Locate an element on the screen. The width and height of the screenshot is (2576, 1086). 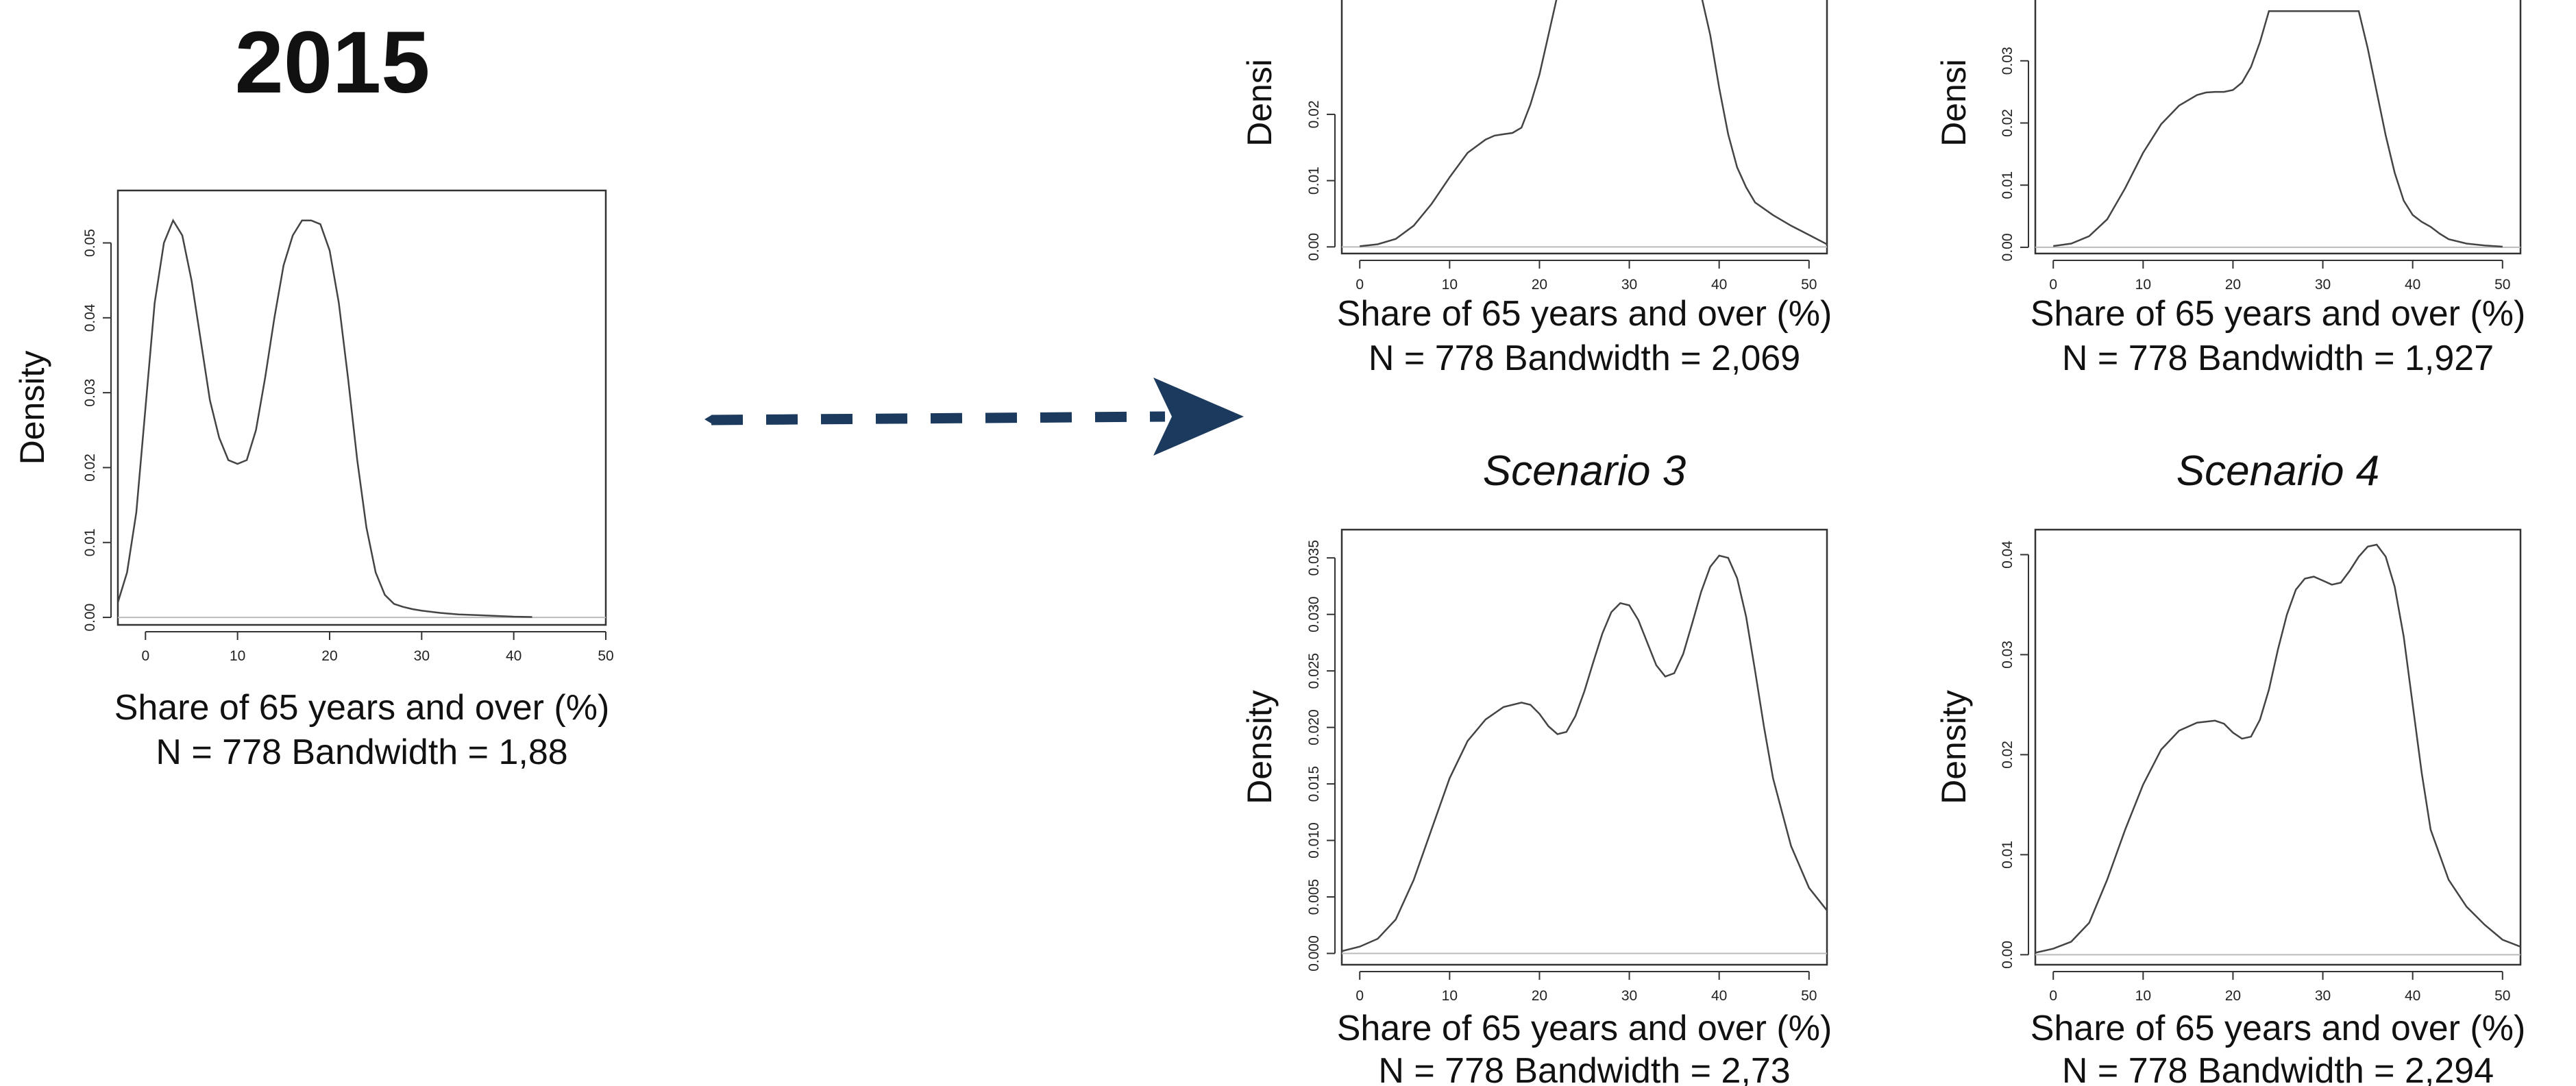
y-tick-label: 0.015 is located at coordinates (1314, 784).